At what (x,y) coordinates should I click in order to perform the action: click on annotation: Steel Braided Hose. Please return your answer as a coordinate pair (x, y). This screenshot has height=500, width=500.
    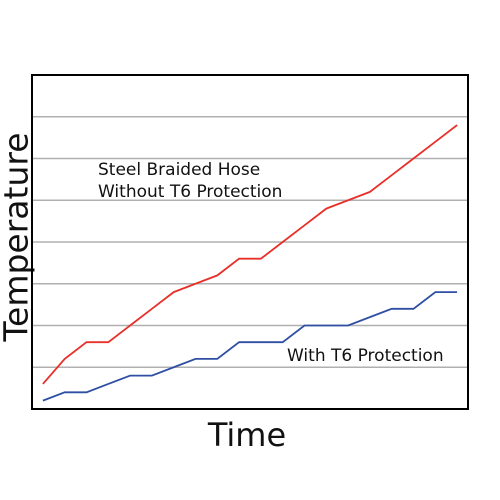
    Looking at the image, I should click on (179, 170).